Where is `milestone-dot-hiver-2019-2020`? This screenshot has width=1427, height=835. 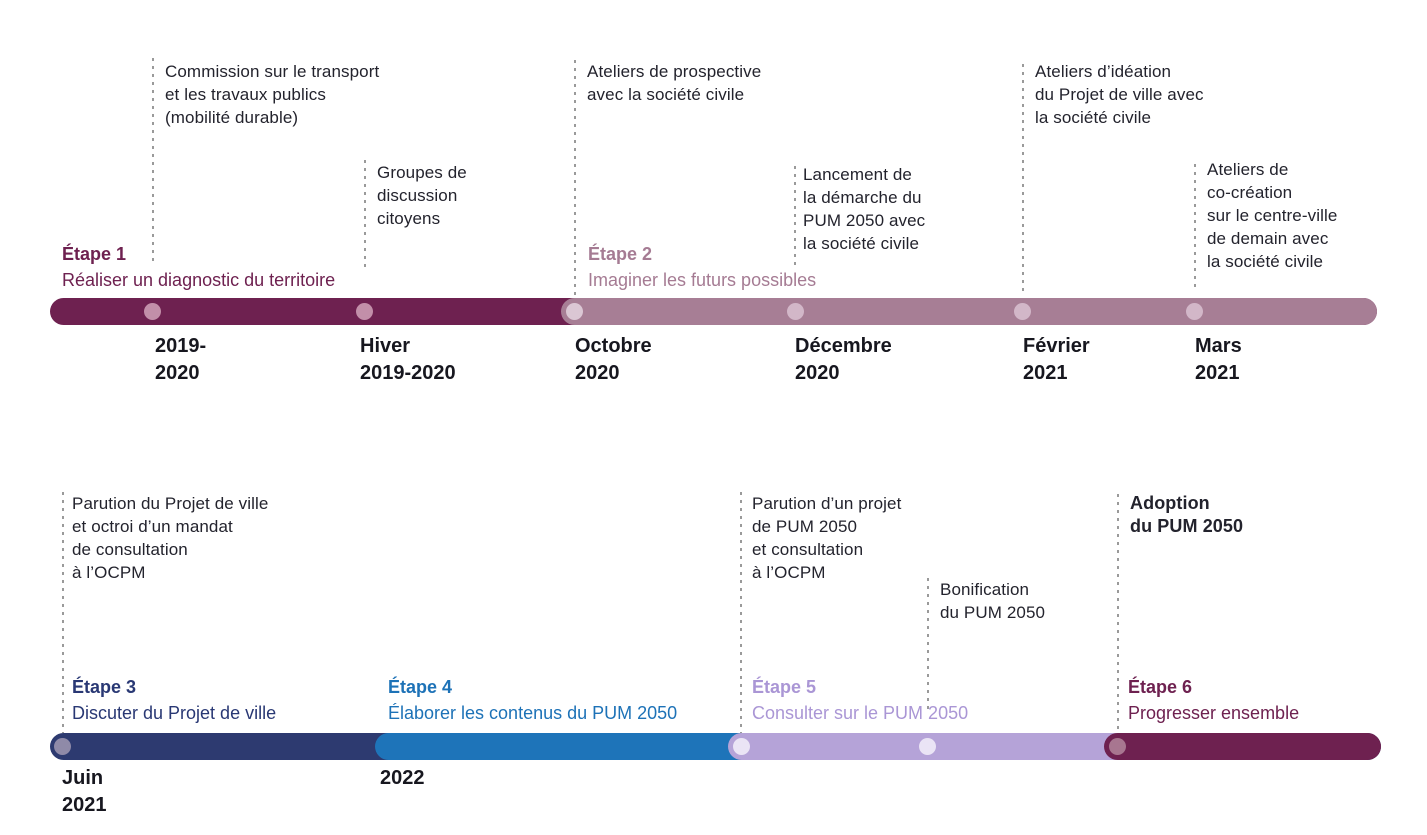
milestone-dot-hiver-2019-2020 is located at coordinates (364, 311).